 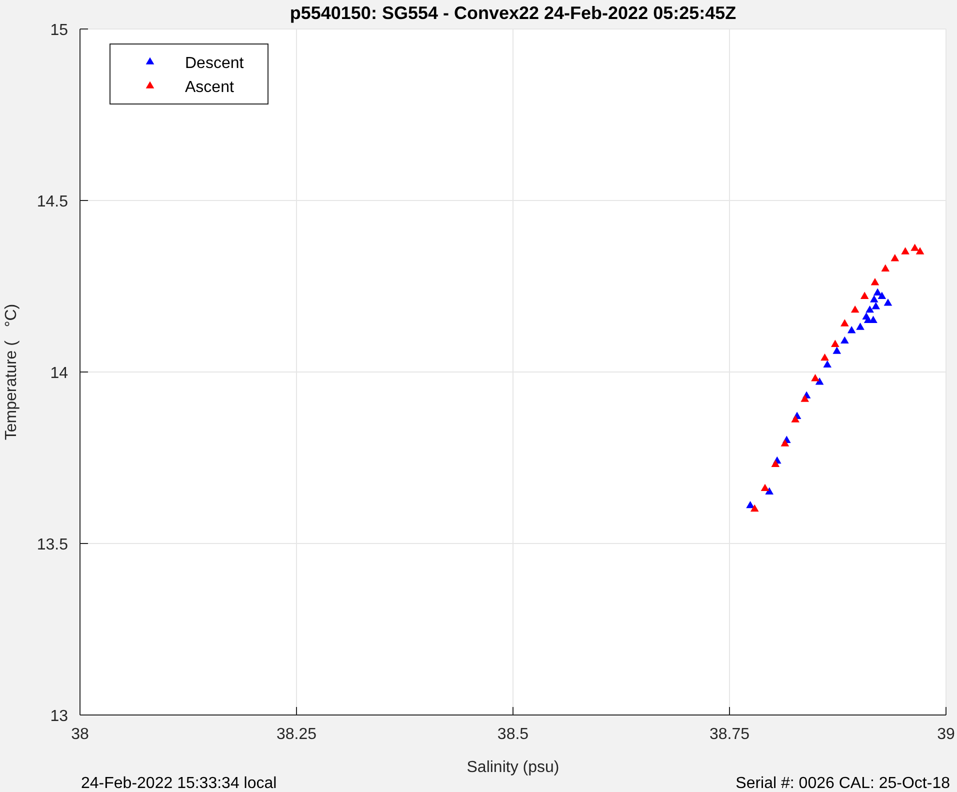 I want to click on x-tick-label: 39, so click(x=946, y=734).